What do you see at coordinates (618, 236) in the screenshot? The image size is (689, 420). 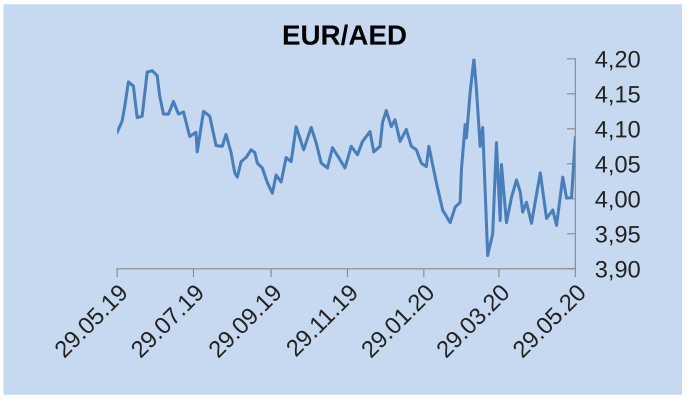 I see `y-tick-label: 3,95` at bounding box center [618, 236].